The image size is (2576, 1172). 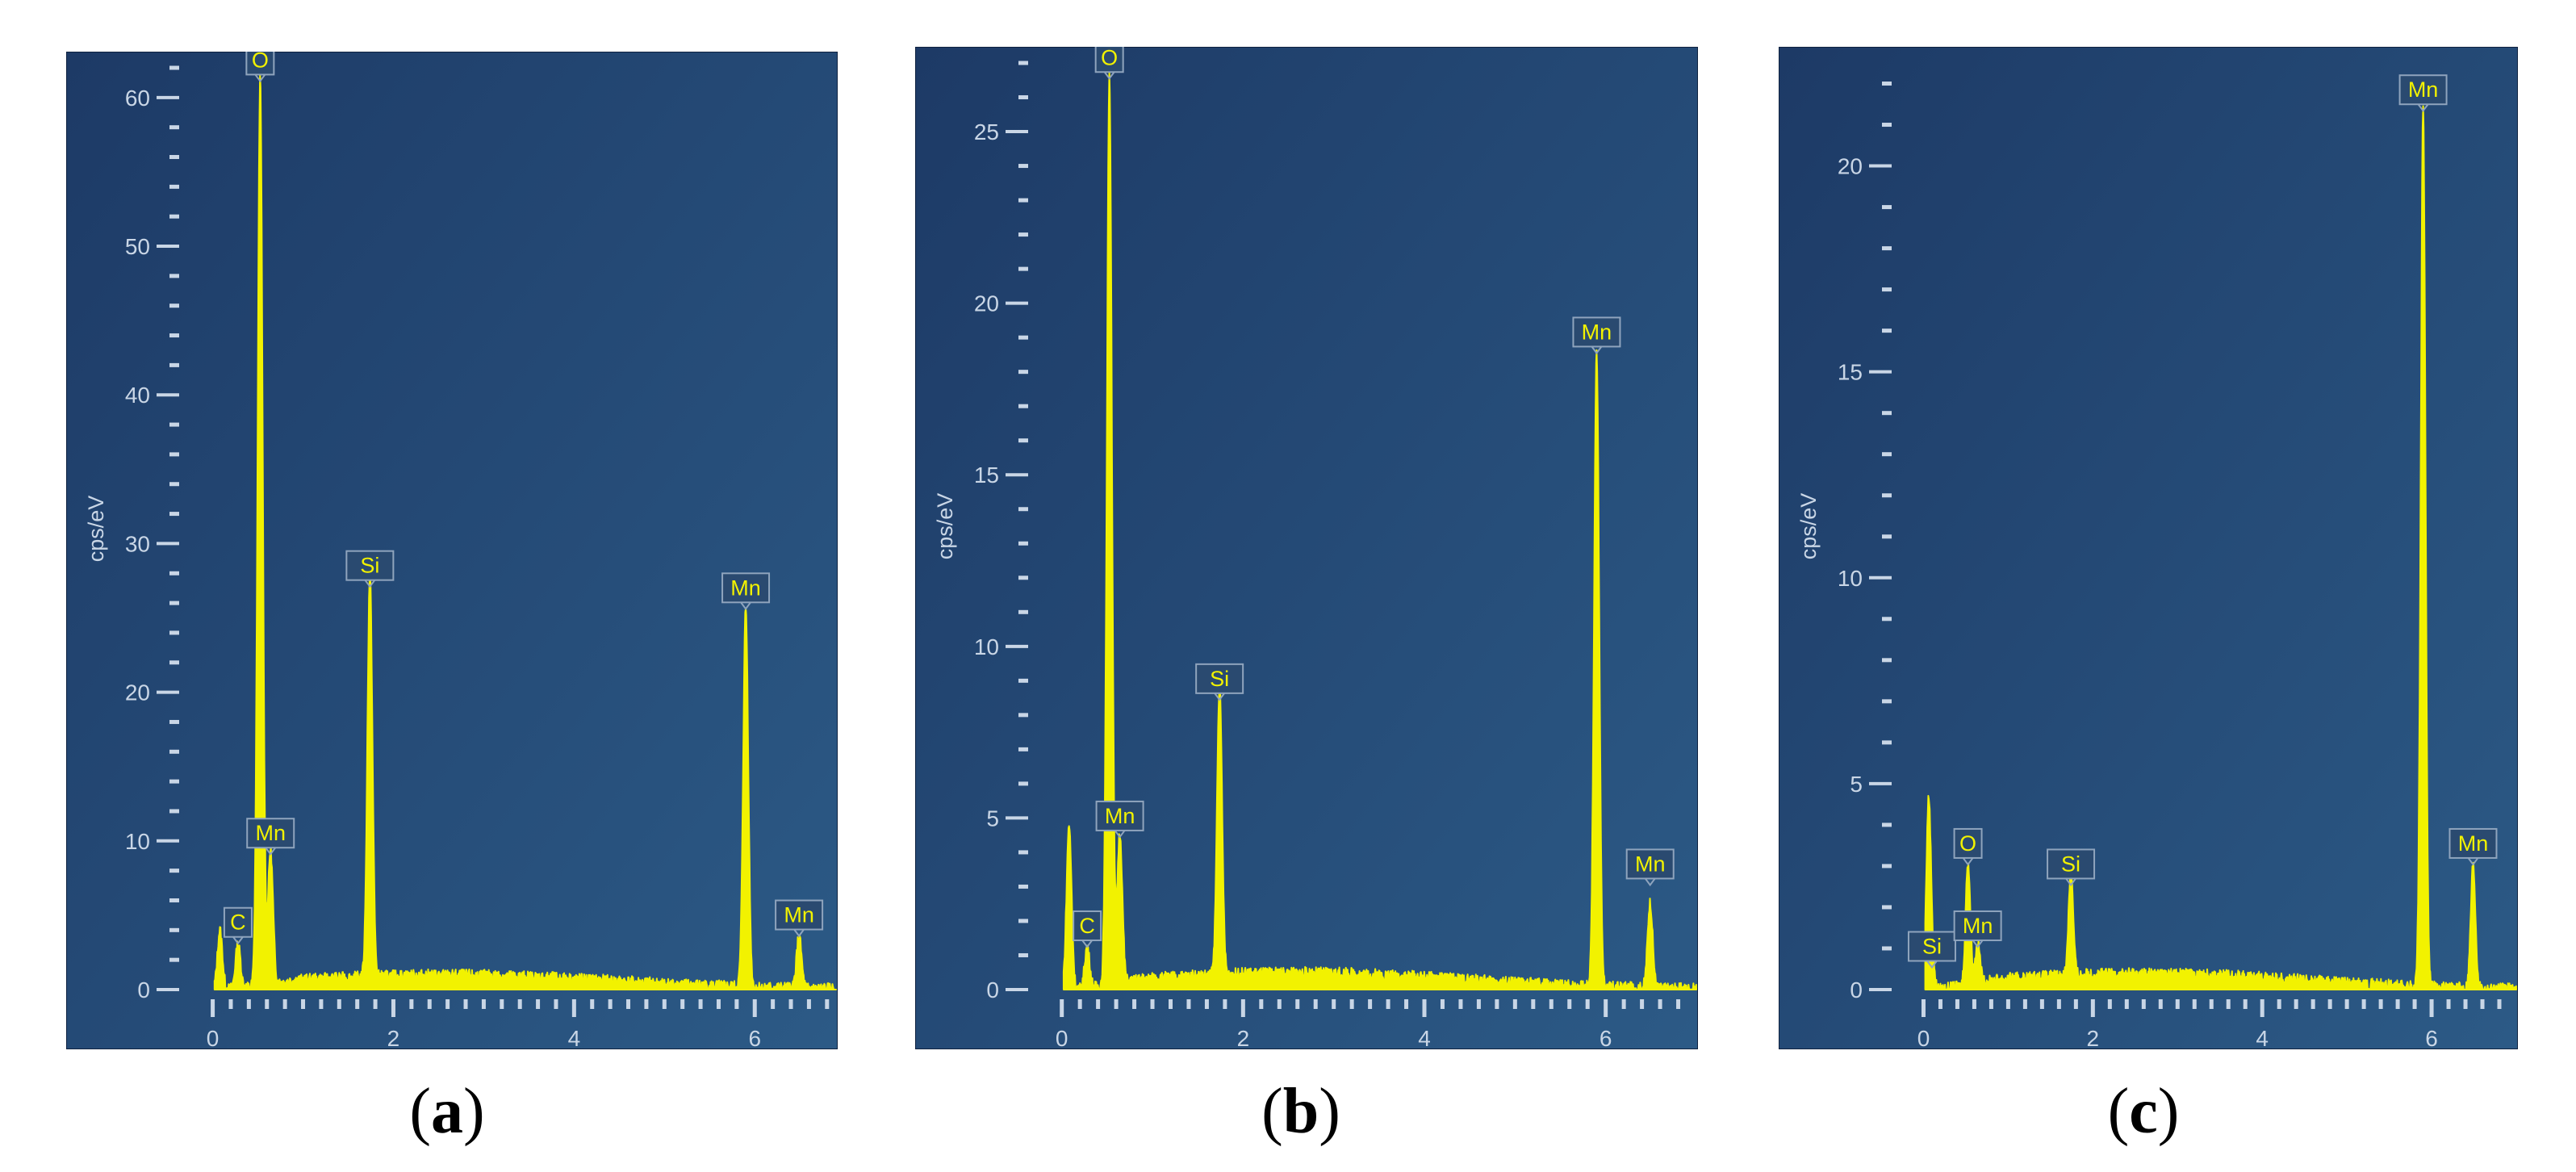 I want to click on caption-c-letter: c, so click(x=2143, y=1111).